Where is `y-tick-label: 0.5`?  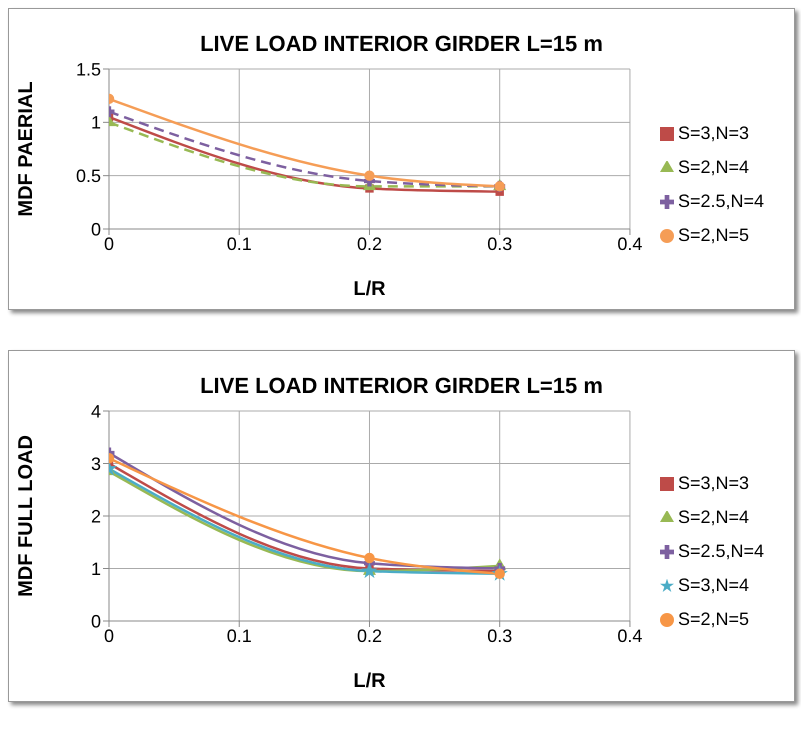 y-tick-label: 0.5 is located at coordinates (88, 176).